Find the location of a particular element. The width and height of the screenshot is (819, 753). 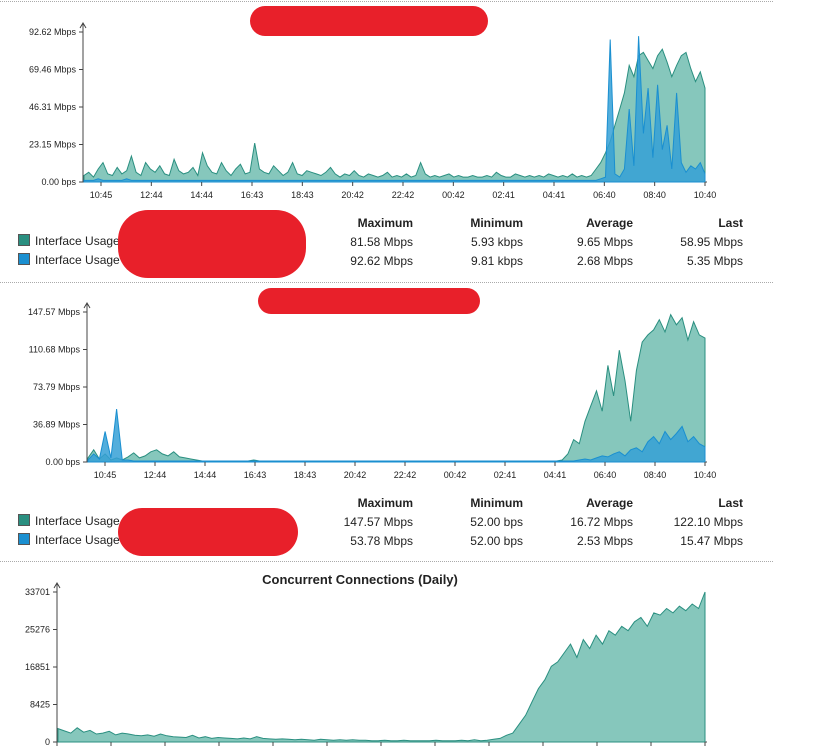

y-tick-label: 23.15 Mbps is located at coordinates (53, 145).